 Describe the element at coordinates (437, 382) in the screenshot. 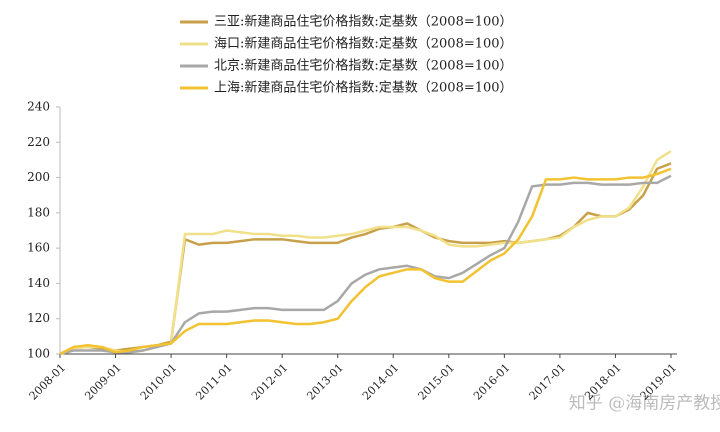

I see `x-tick-label: 2015-01` at that location.